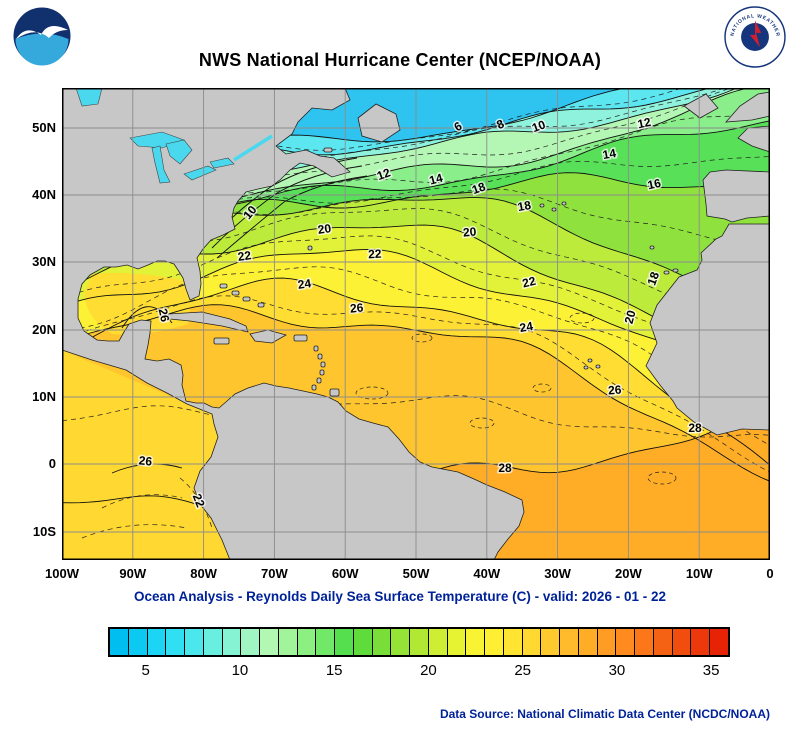 The height and width of the screenshot is (737, 800). What do you see at coordinates (240, 670) in the screenshot?
I see `colorbar-tick-label: 10` at bounding box center [240, 670].